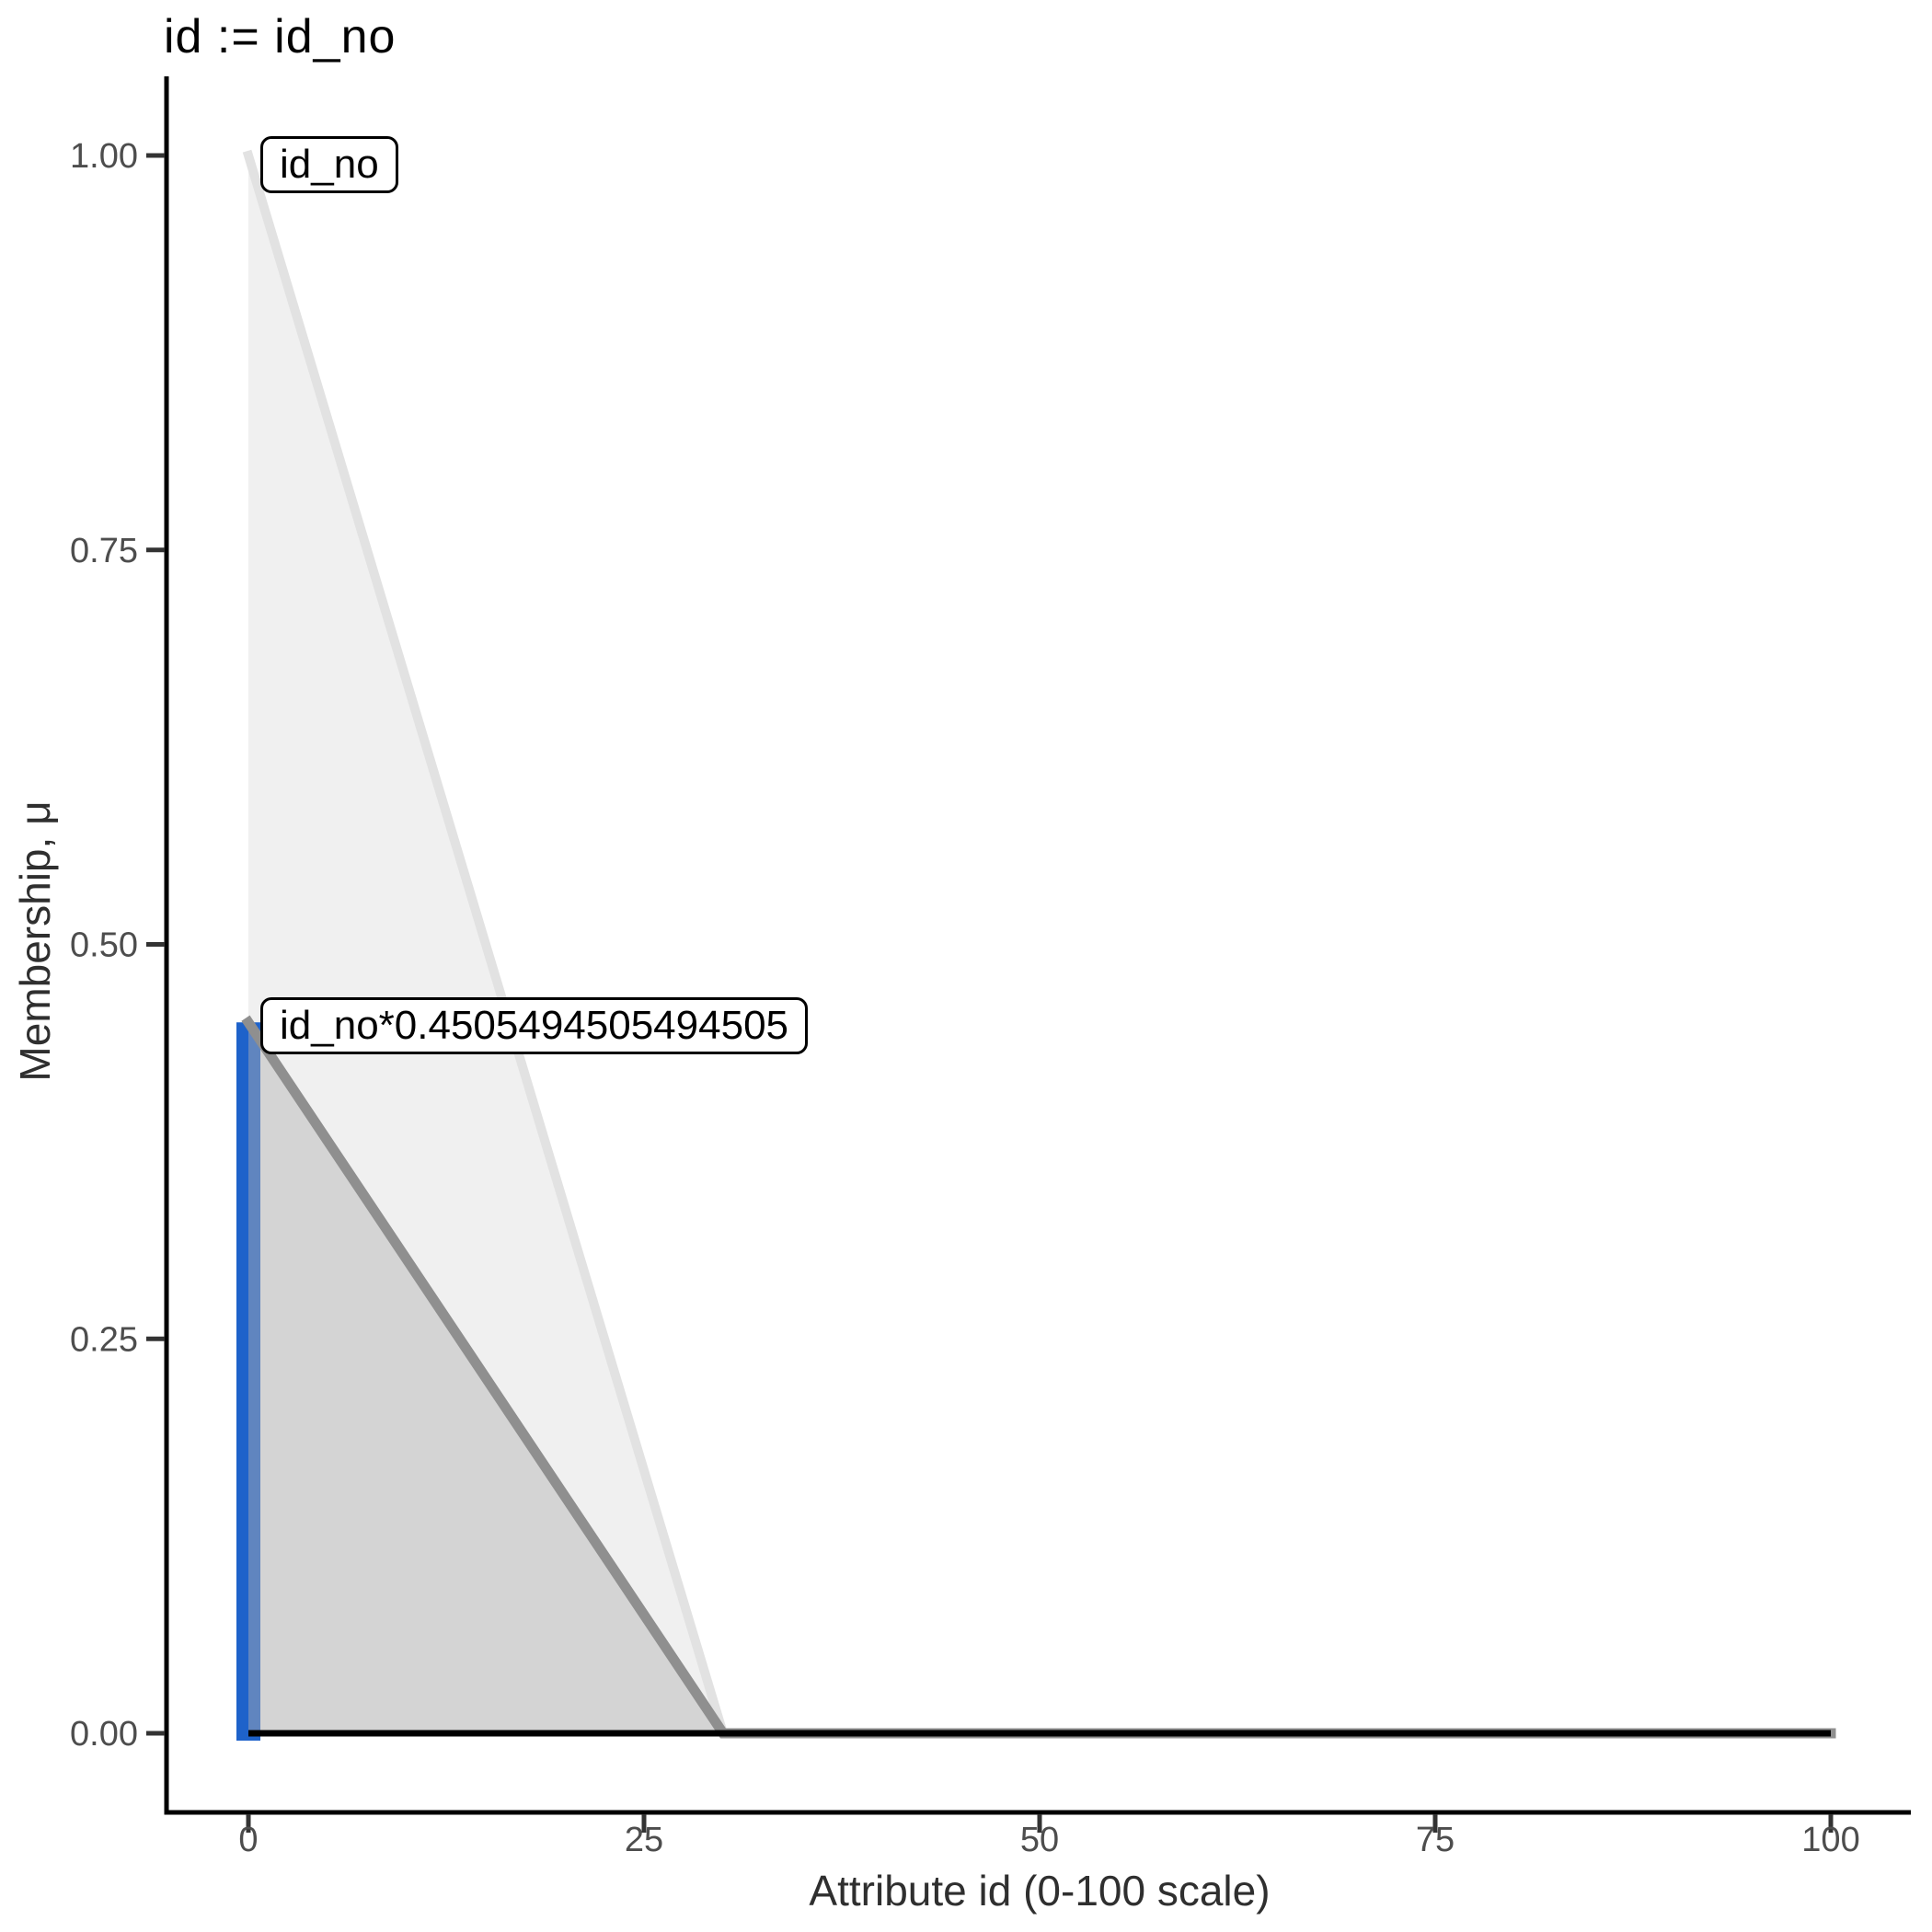 The height and width of the screenshot is (1932, 1932). What do you see at coordinates (248, 1840) in the screenshot?
I see `x-tick-label: 0` at bounding box center [248, 1840].